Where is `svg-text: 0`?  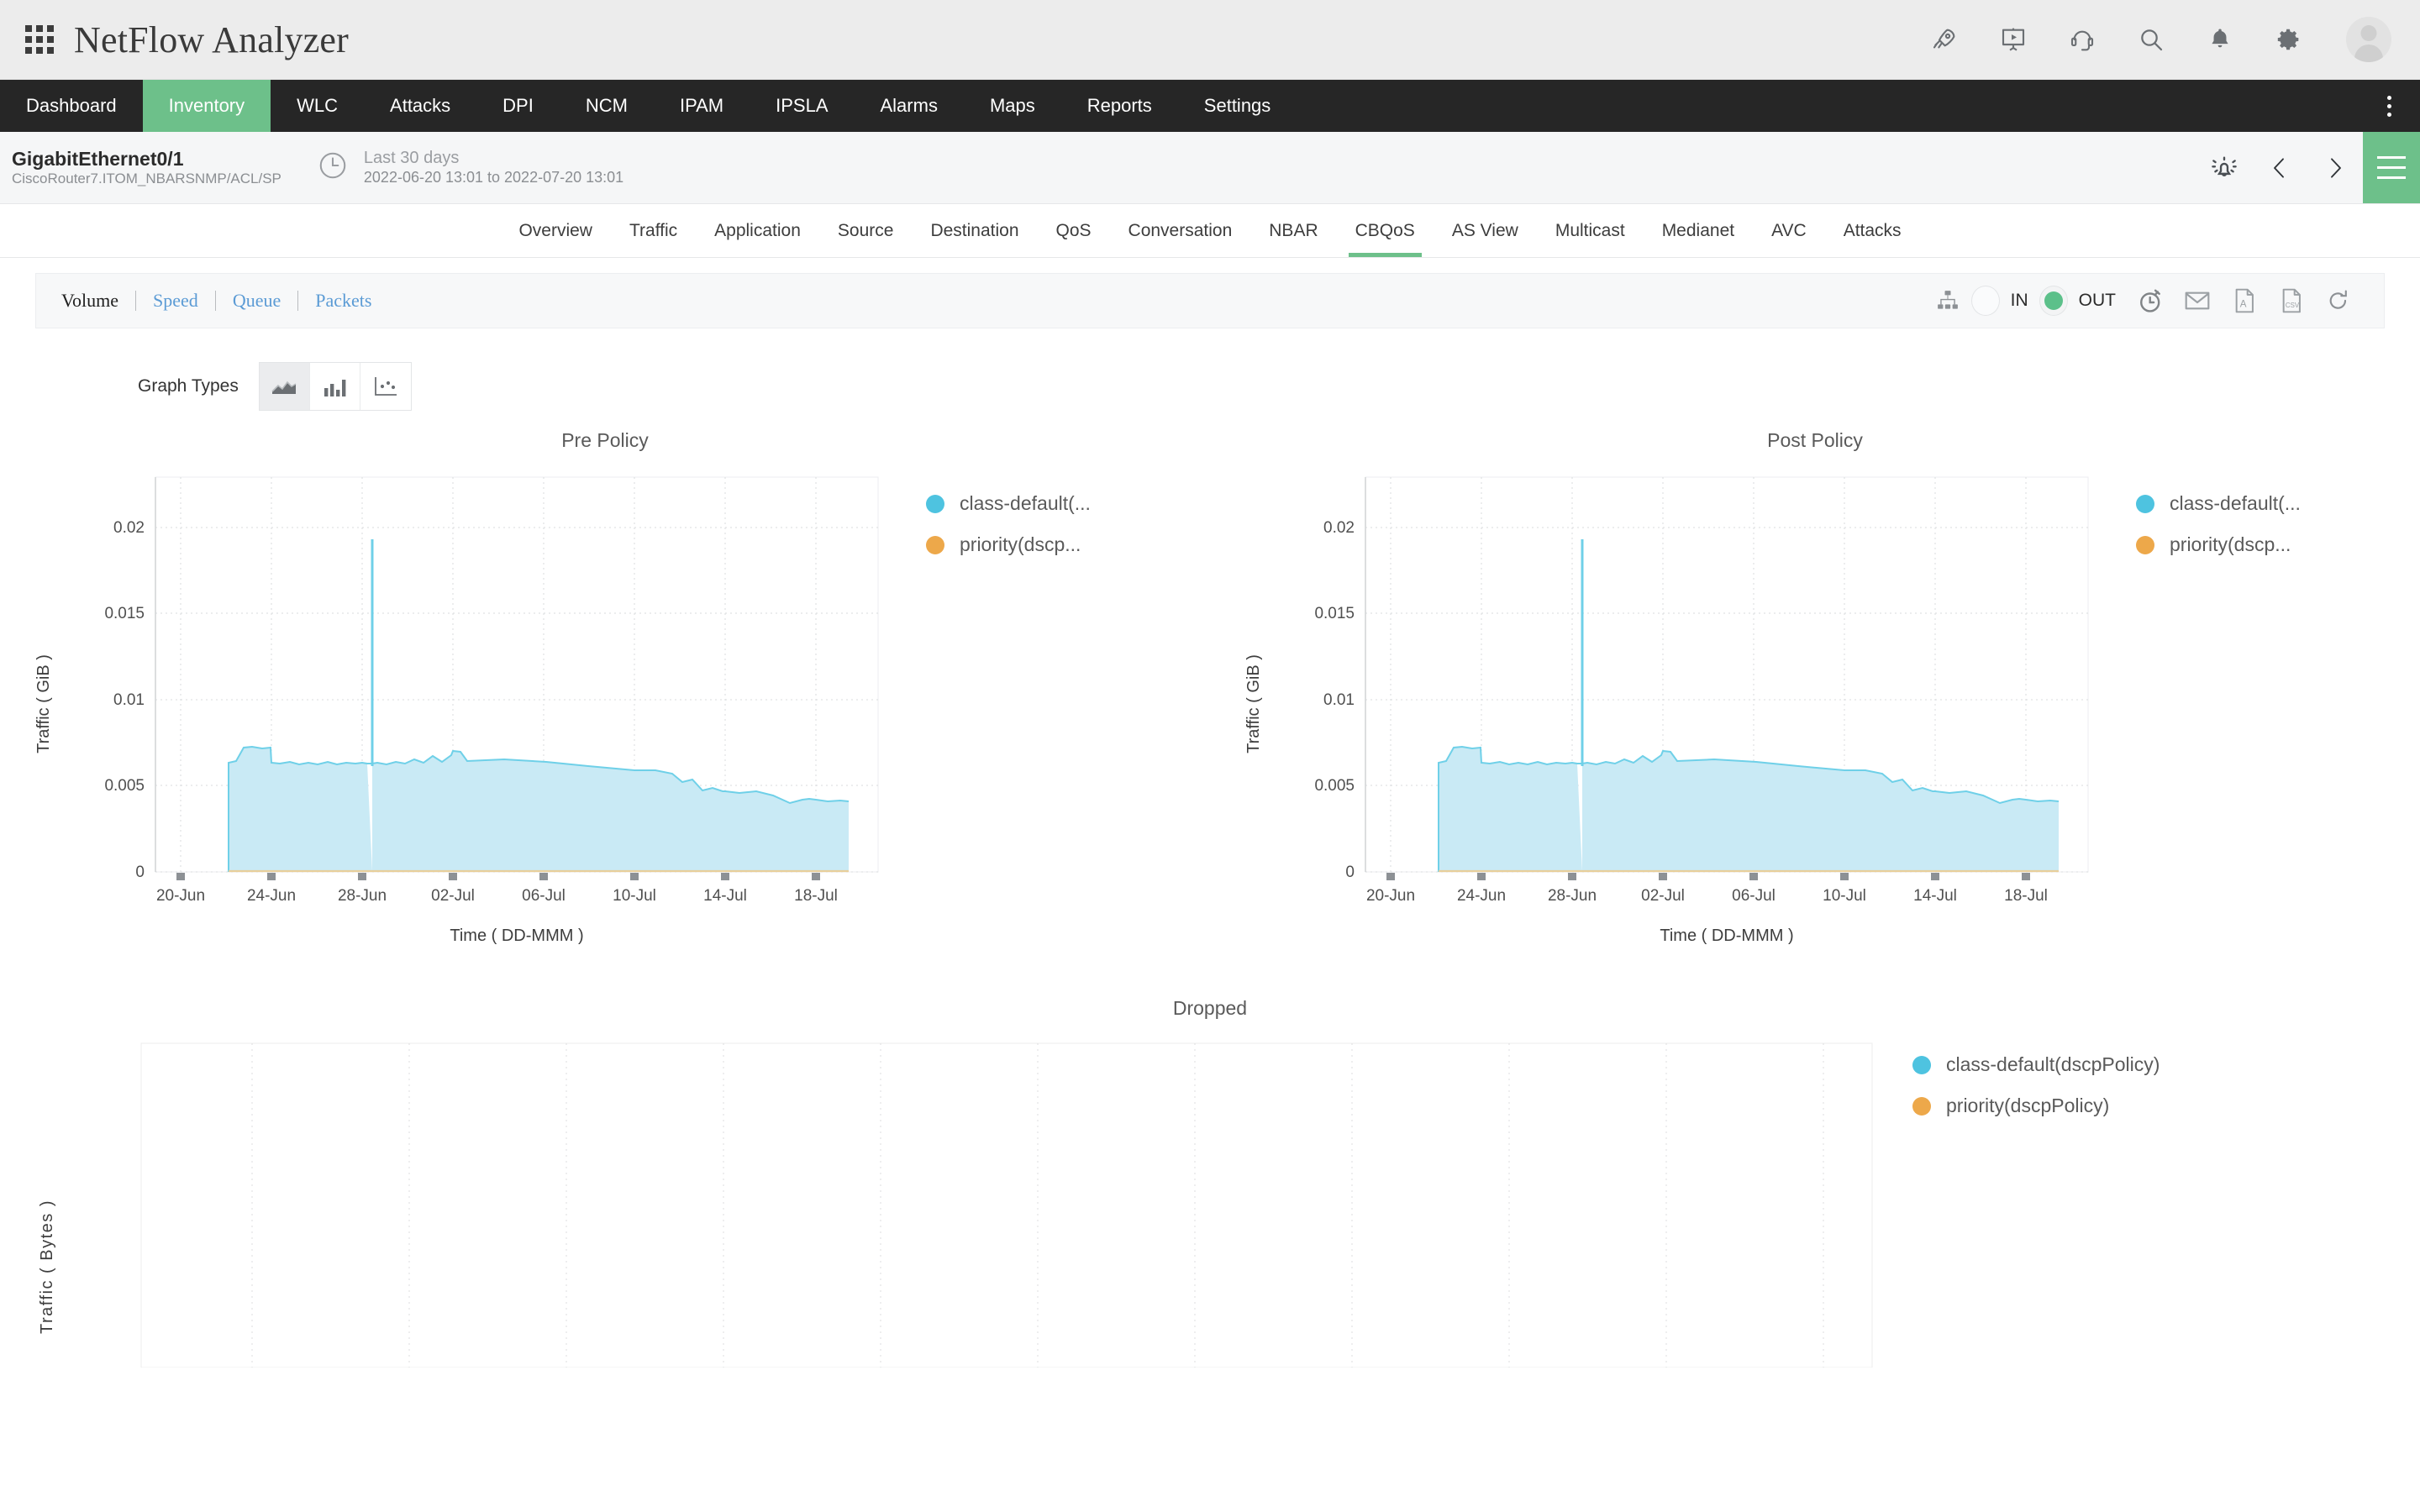 svg-text: 0 is located at coordinates (1350, 872).